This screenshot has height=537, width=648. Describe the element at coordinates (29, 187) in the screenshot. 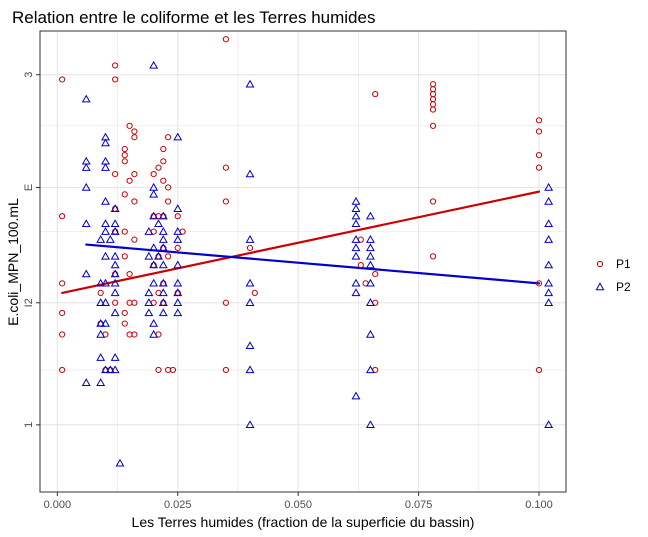

I see `y-tick-label: E` at that location.